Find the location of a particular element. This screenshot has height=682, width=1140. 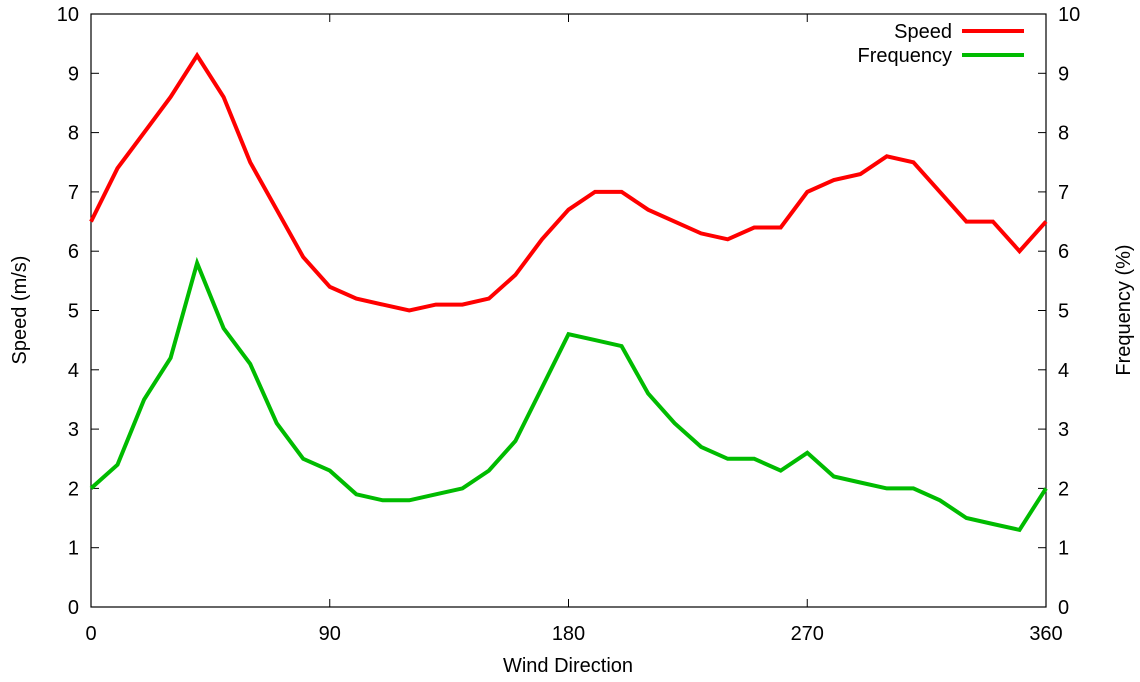

y-tick-label: 1 is located at coordinates (73, 549).